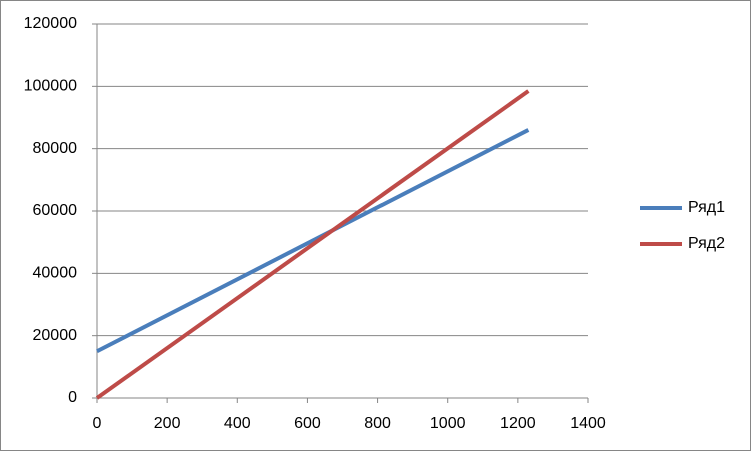  What do you see at coordinates (706, 207) in the screenshot?
I see `legend-label: Ряд1` at bounding box center [706, 207].